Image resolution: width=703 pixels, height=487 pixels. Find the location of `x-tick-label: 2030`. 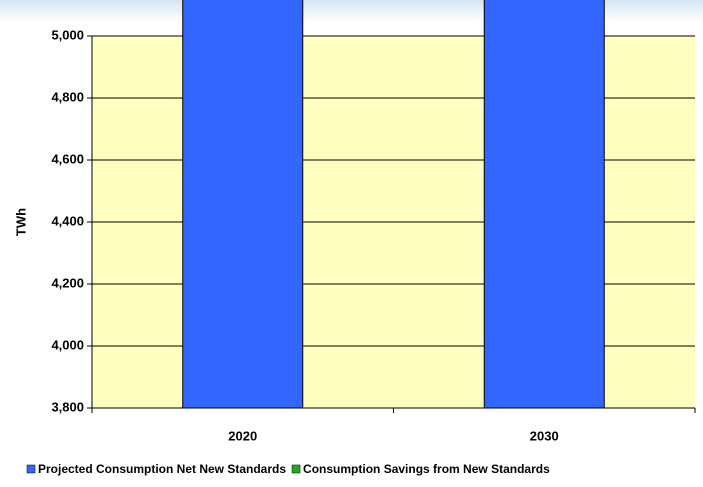

x-tick-label: 2030 is located at coordinates (544, 435).